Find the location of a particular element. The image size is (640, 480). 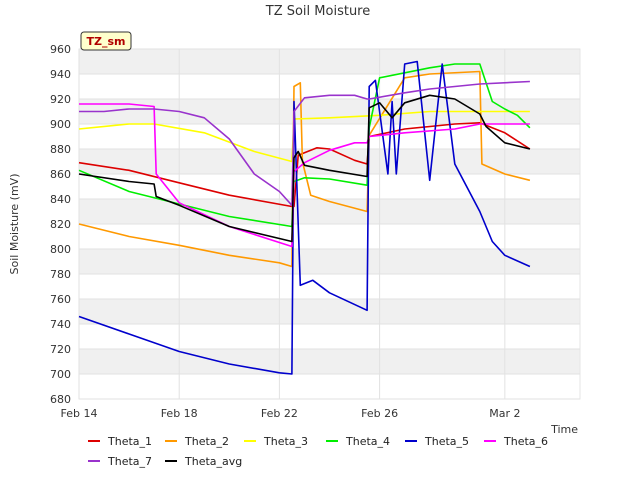

y-tick-label: 720 is located at coordinates (60, 349).